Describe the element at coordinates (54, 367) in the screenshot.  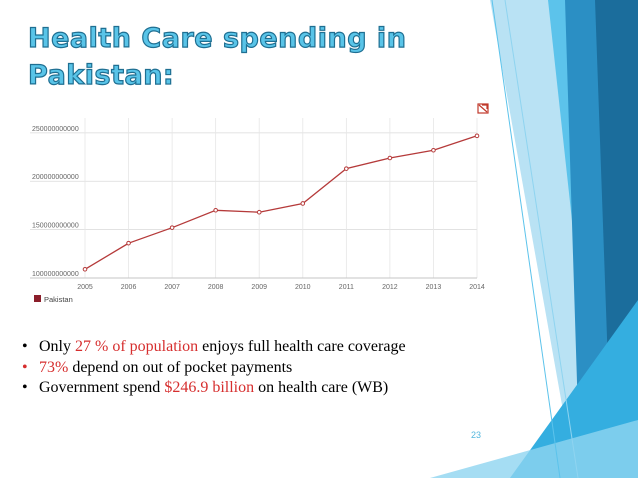
I see `bullet-highlight: 73%` at that location.